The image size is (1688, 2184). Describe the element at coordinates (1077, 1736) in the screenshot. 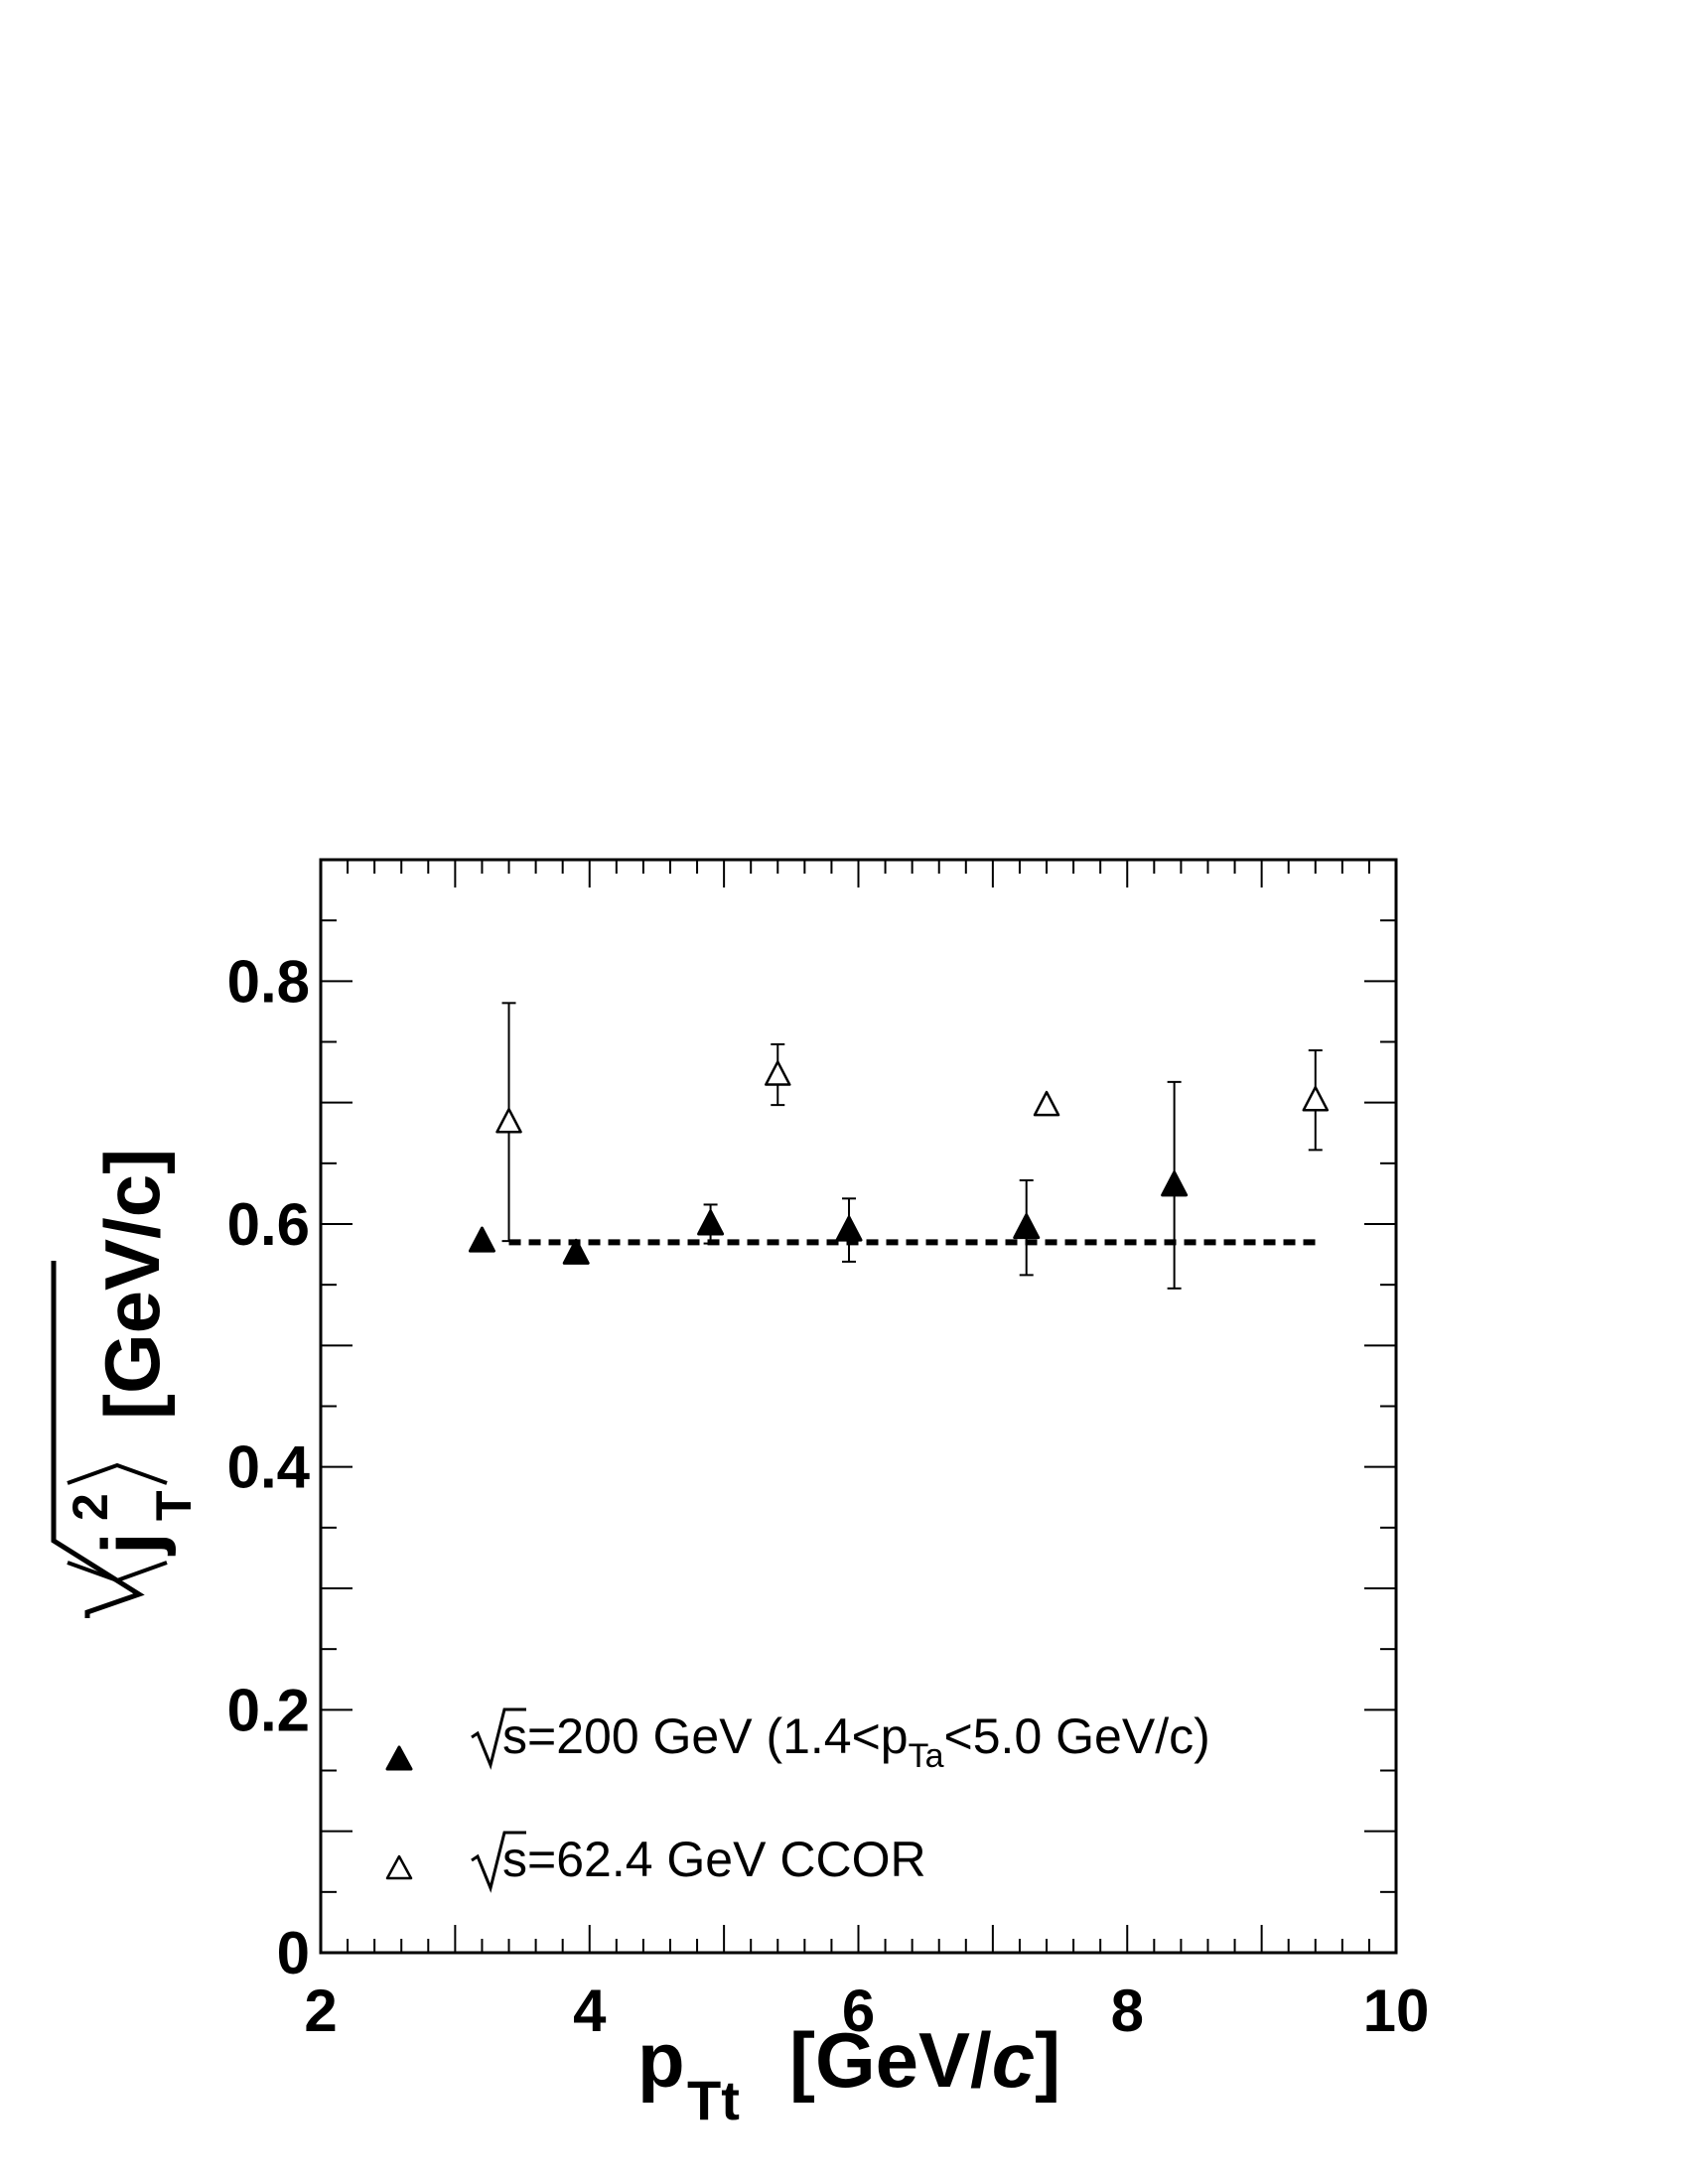

I see `legend-200-rest: <5.0 GeV/c)` at that location.